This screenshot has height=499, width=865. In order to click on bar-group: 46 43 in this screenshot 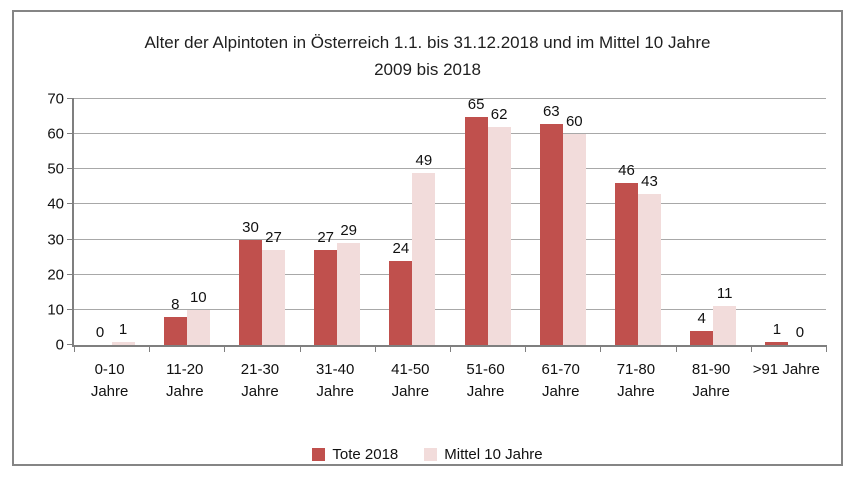, I will do `click(637, 222)`.